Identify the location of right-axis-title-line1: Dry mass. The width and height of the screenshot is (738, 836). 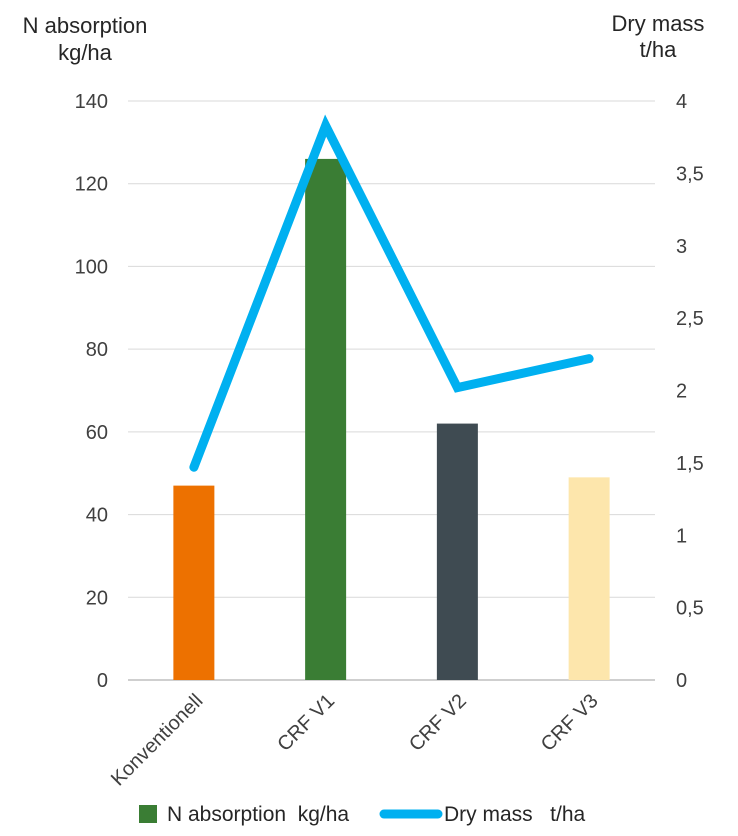
(658, 23).